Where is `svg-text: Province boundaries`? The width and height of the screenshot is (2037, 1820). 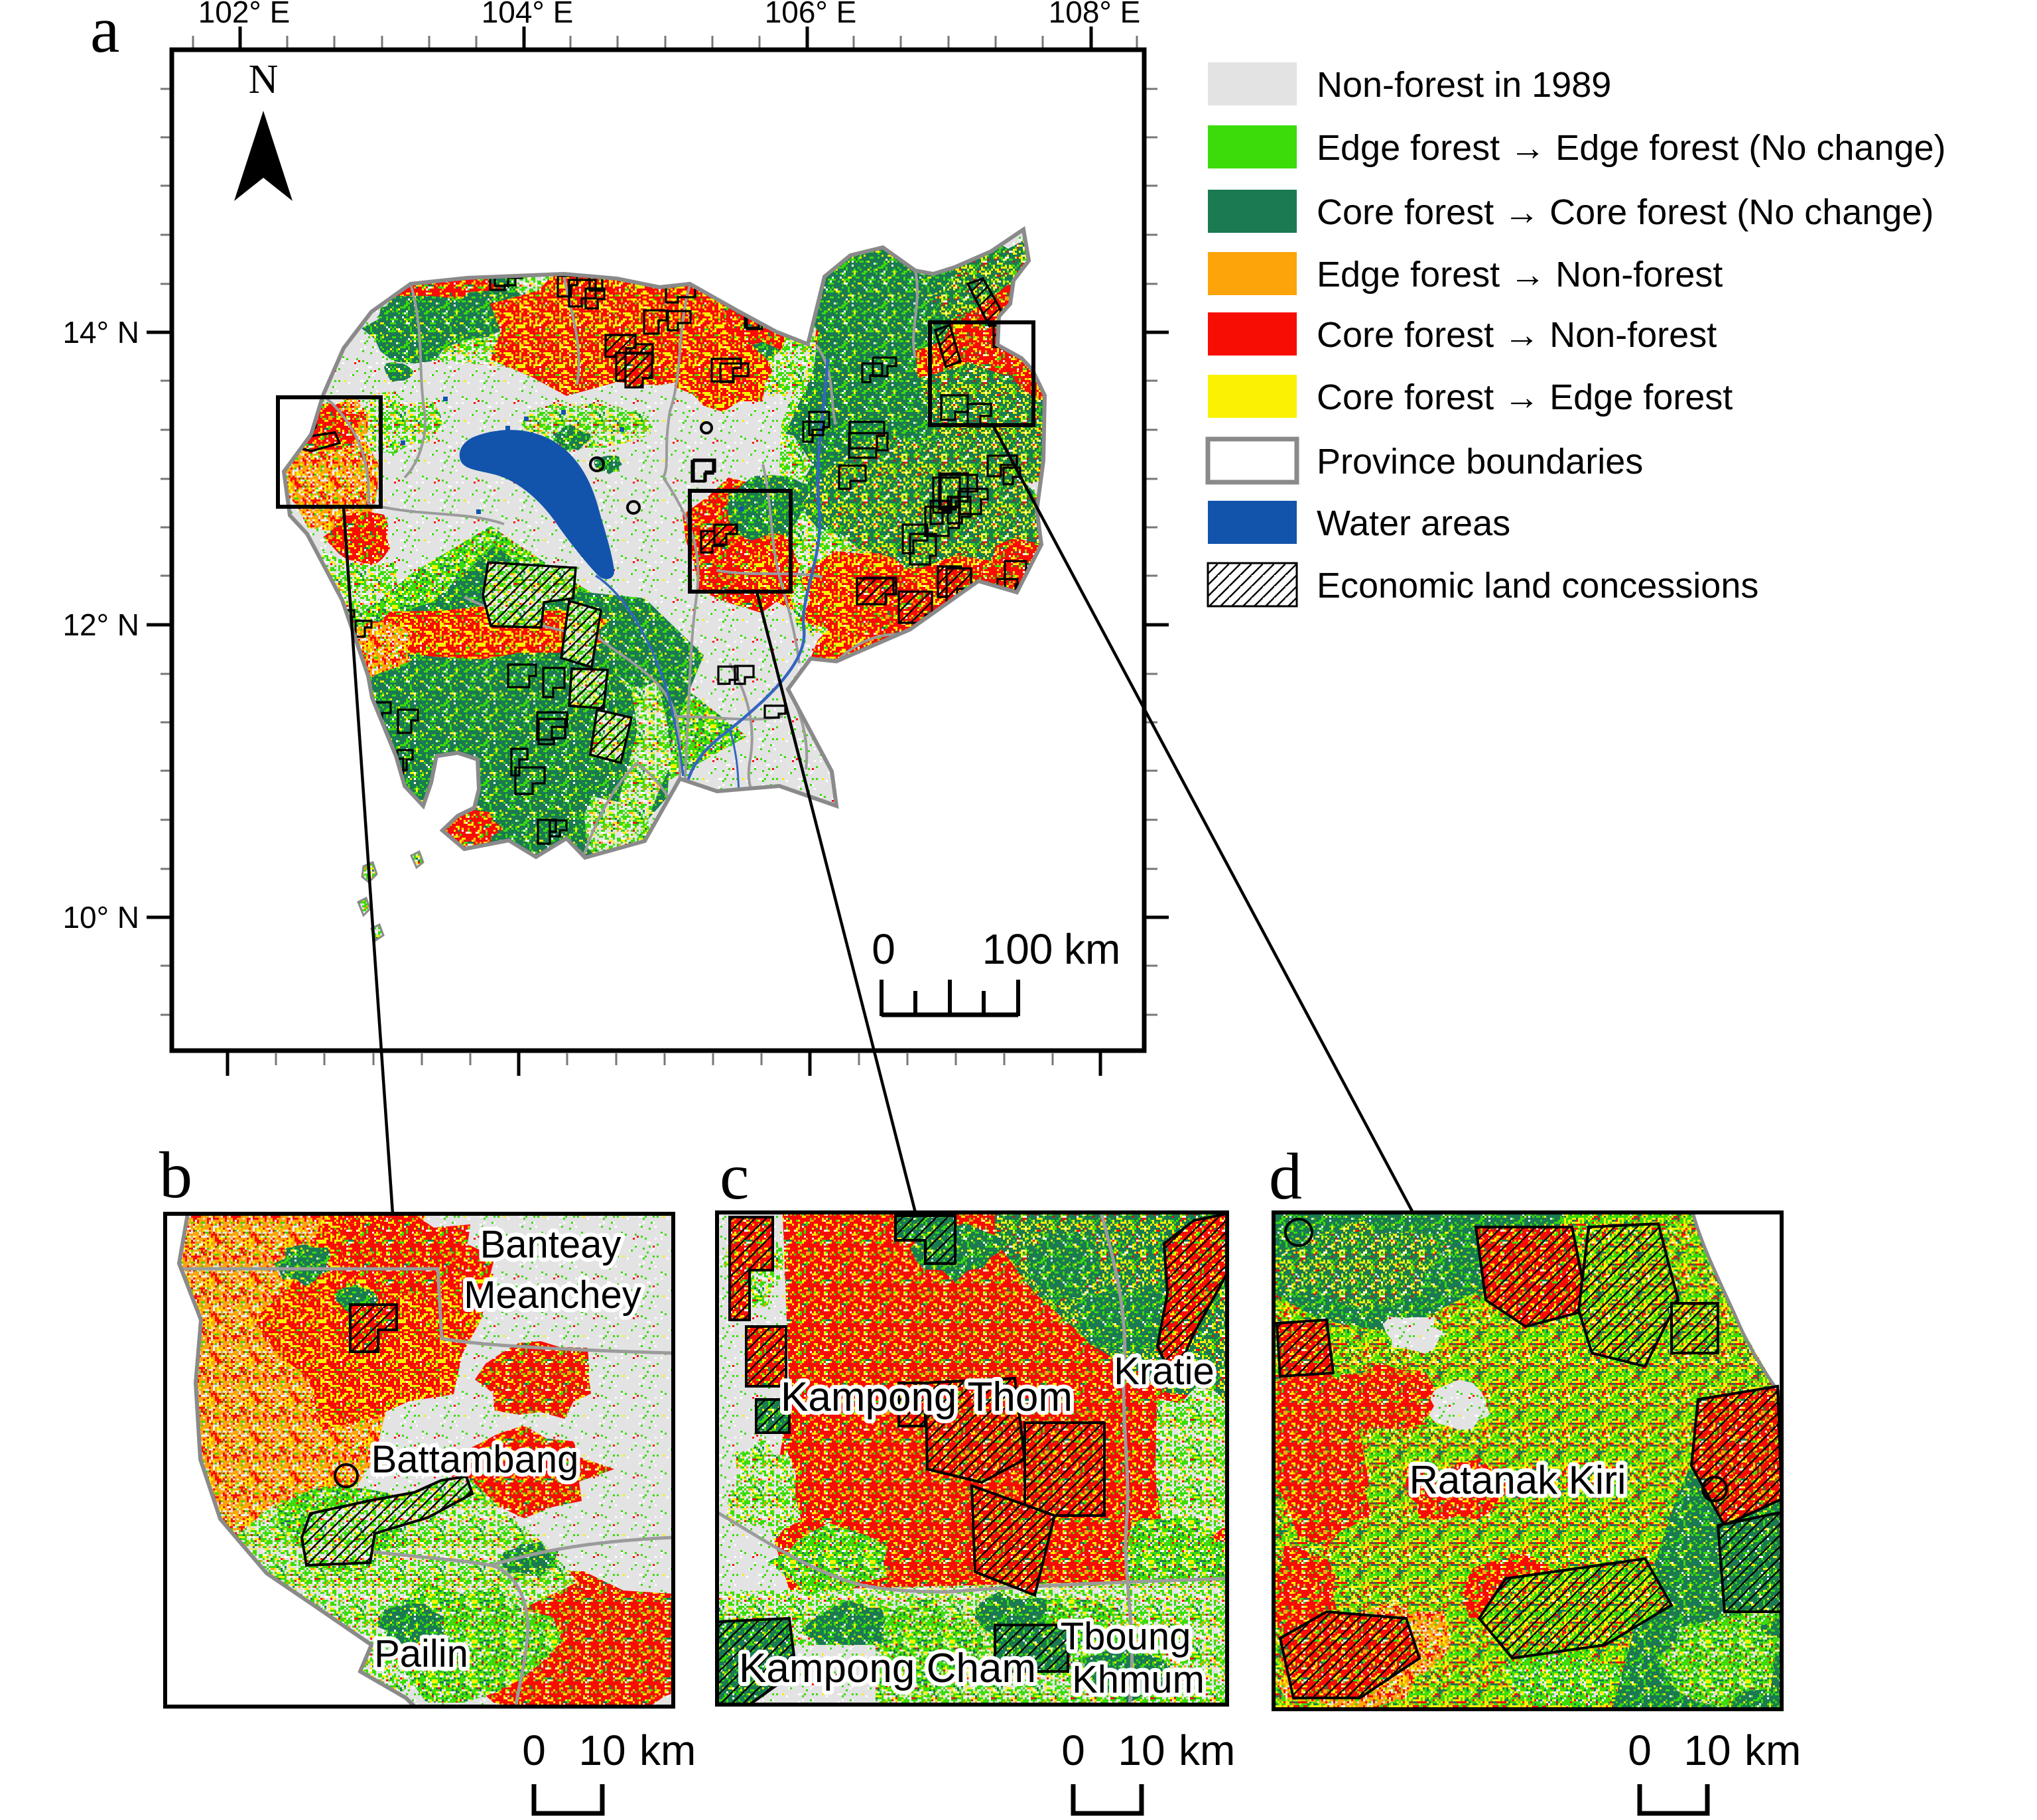
svg-text: Province boundaries is located at coordinates (1480, 462).